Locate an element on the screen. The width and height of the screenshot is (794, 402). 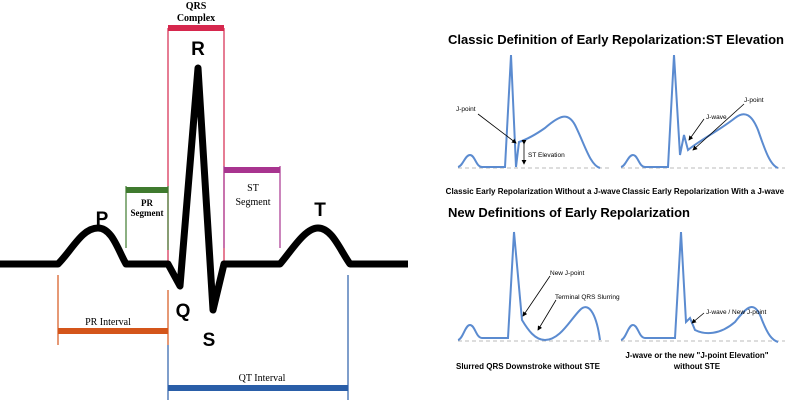
label: PR is located at coordinates (147, 203).